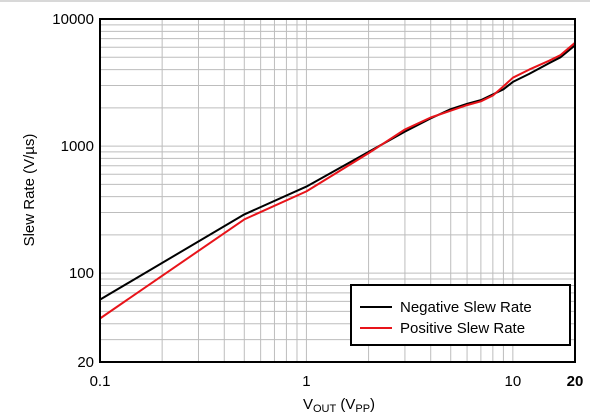  I want to click on y-axis-label: Slew Rate (V/µs), so click(29, 190).